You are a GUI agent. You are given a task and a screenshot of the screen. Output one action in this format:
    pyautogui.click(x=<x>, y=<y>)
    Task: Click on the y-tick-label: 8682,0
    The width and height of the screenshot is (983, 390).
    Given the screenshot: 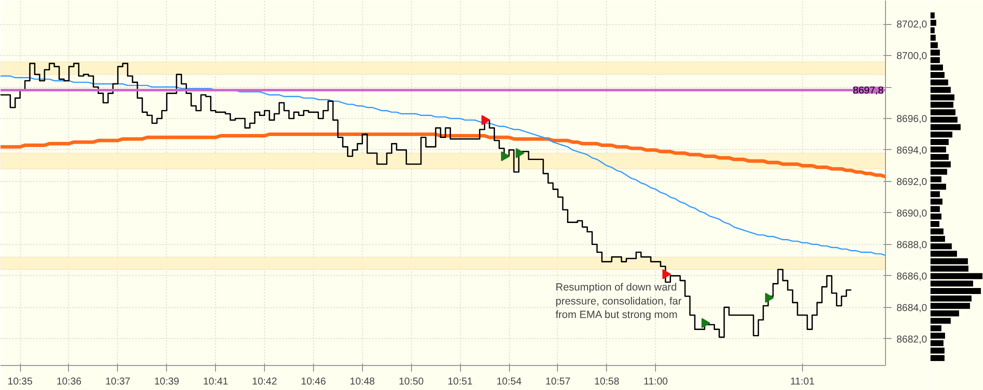 What is the action you would take?
    pyautogui.click(x=912, y=340)
    